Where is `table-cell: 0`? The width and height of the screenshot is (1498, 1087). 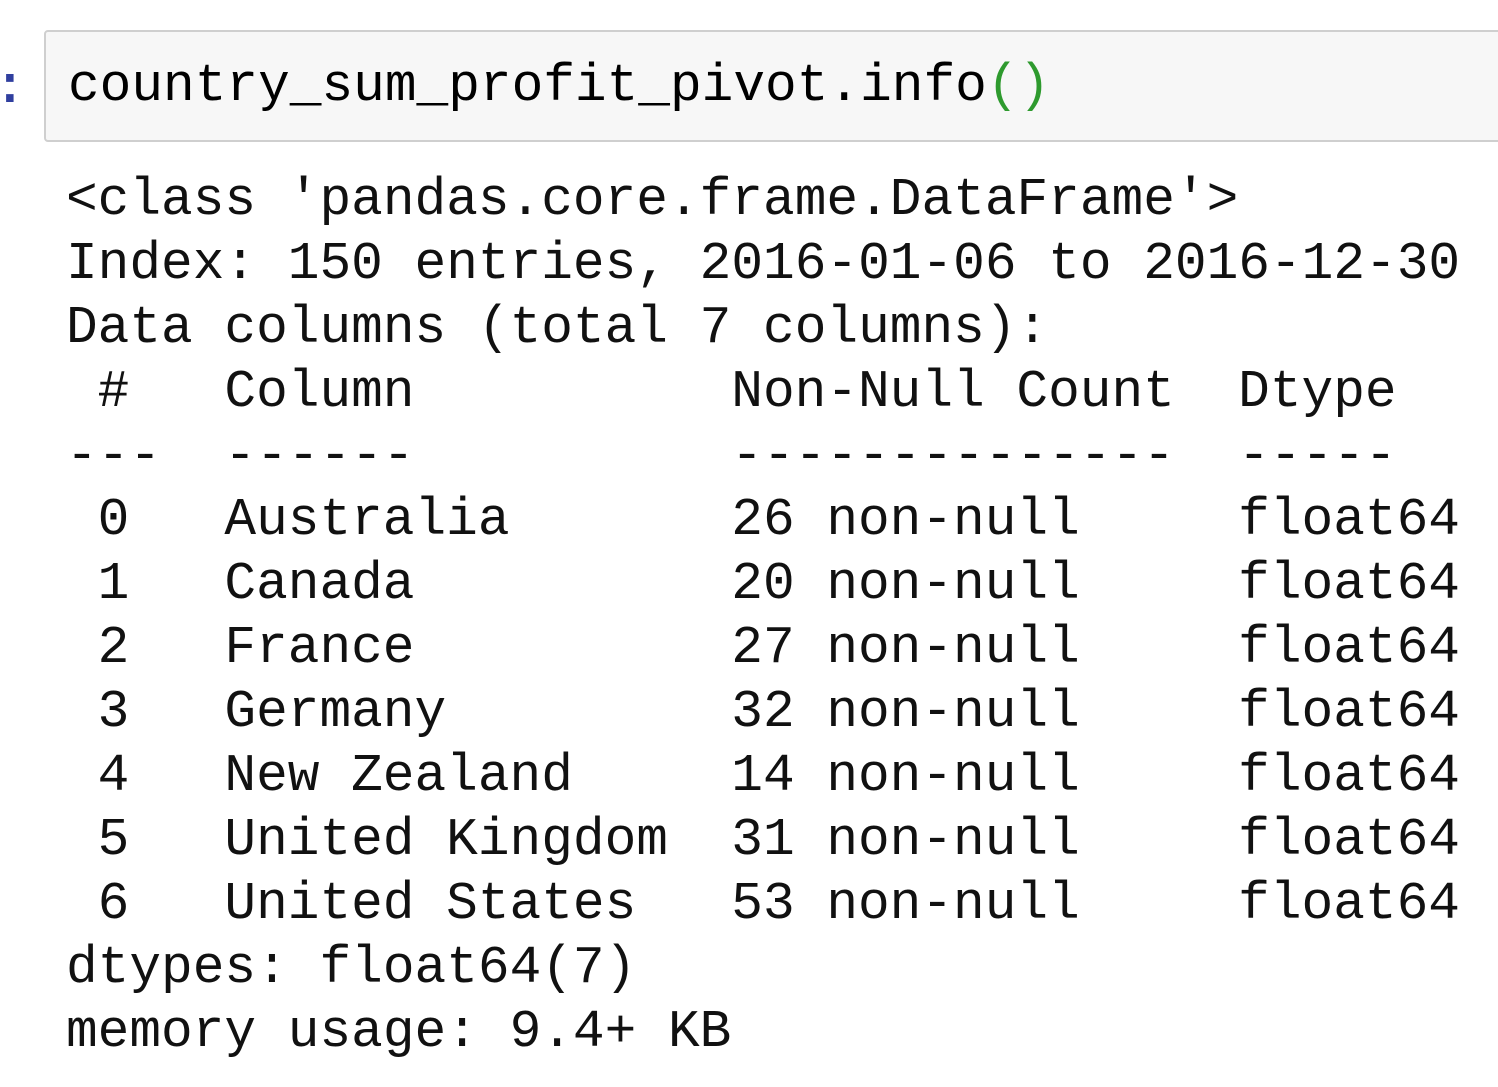 table-cell: 0 is located at coordinates (113, 520).